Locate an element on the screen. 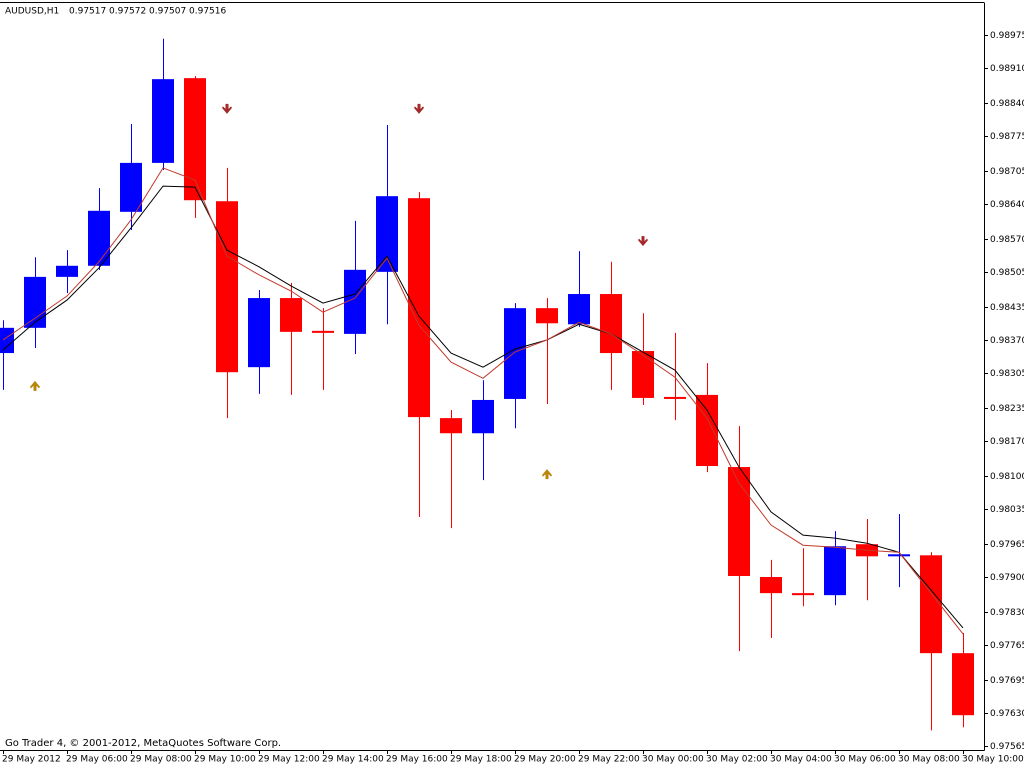  y-tick-label: 0.98235 is located at coordinates (1007, 409).